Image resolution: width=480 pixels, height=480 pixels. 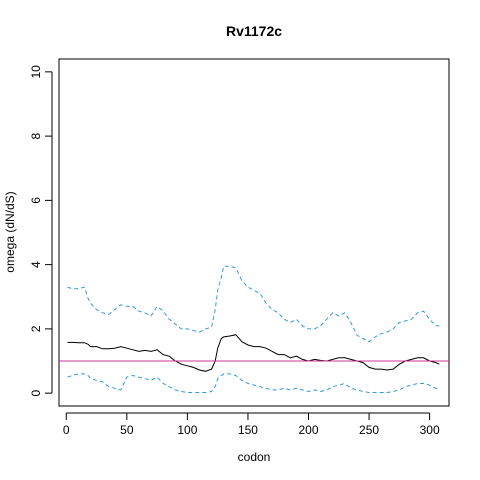 I want to click on x-tick-label: 100, so click(x=187, y=430).